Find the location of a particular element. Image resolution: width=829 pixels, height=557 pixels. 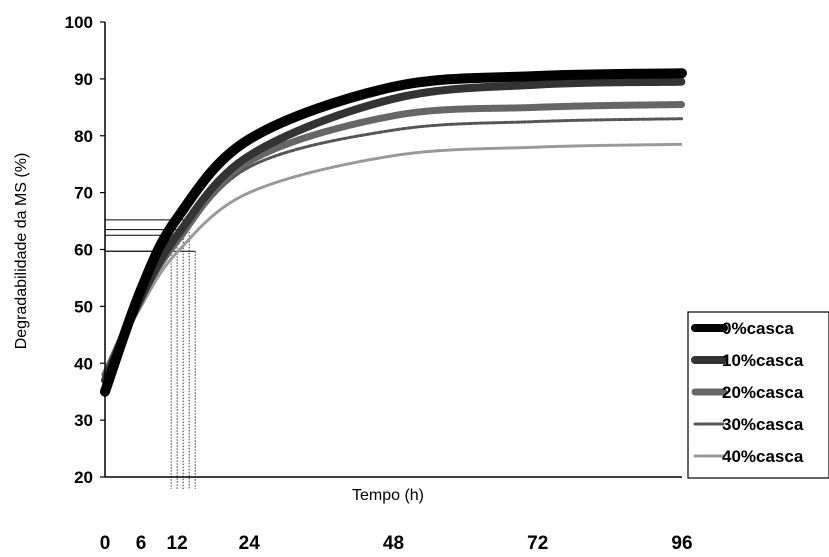

y-tick-labels: 20 30 40 50 60 70 80 90 100 is located at coordinates (79, 250).